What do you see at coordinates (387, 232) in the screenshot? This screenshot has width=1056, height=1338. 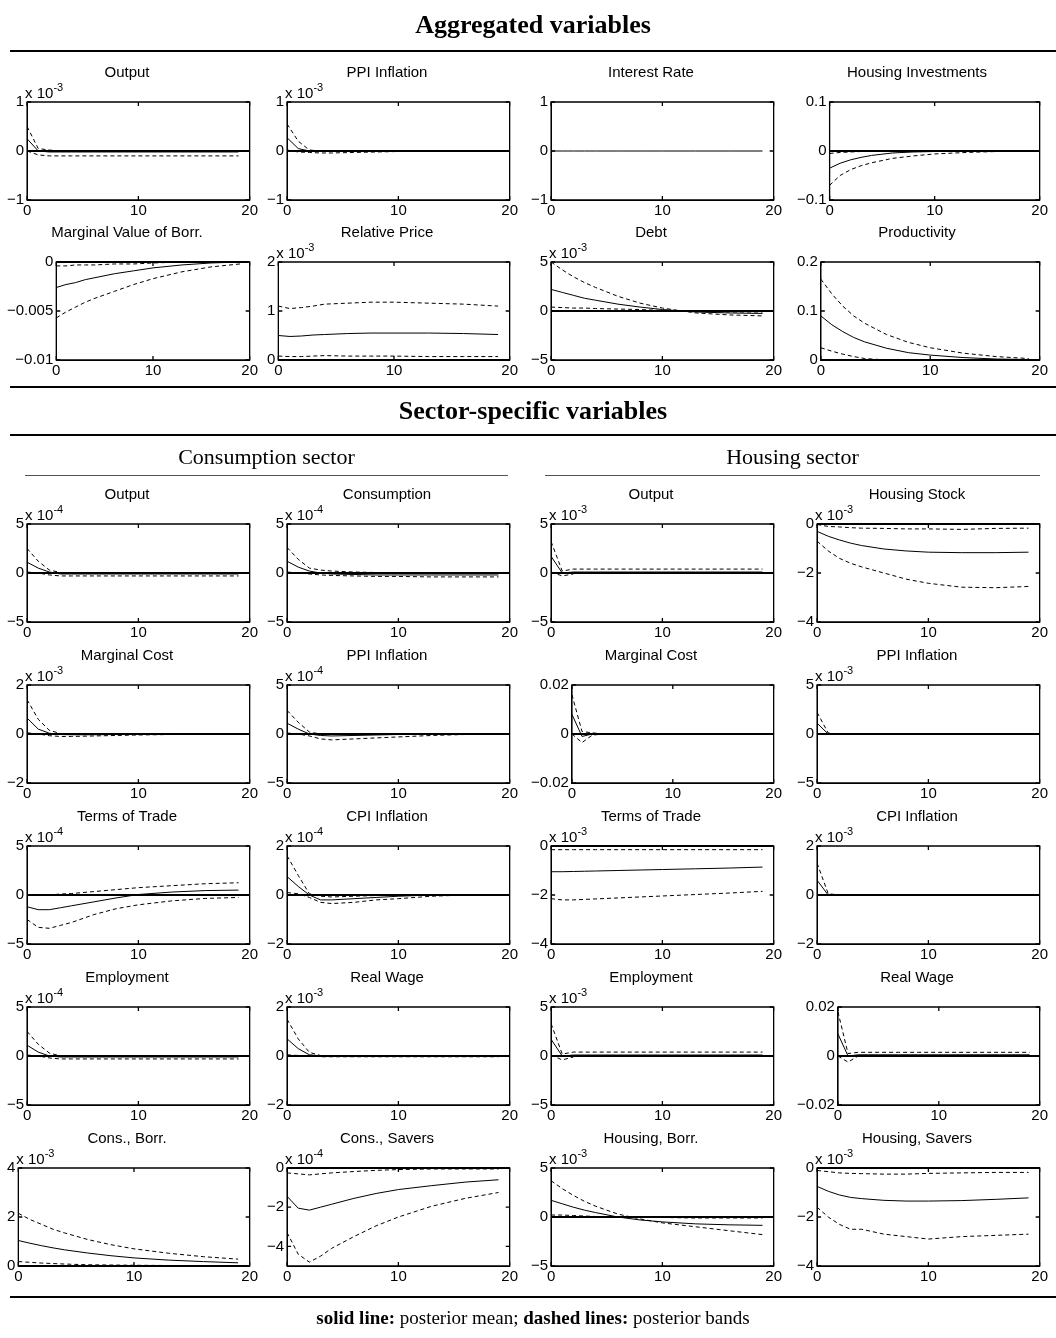 I see `chart-title: Relative Price` at bounding box center [387, 232].